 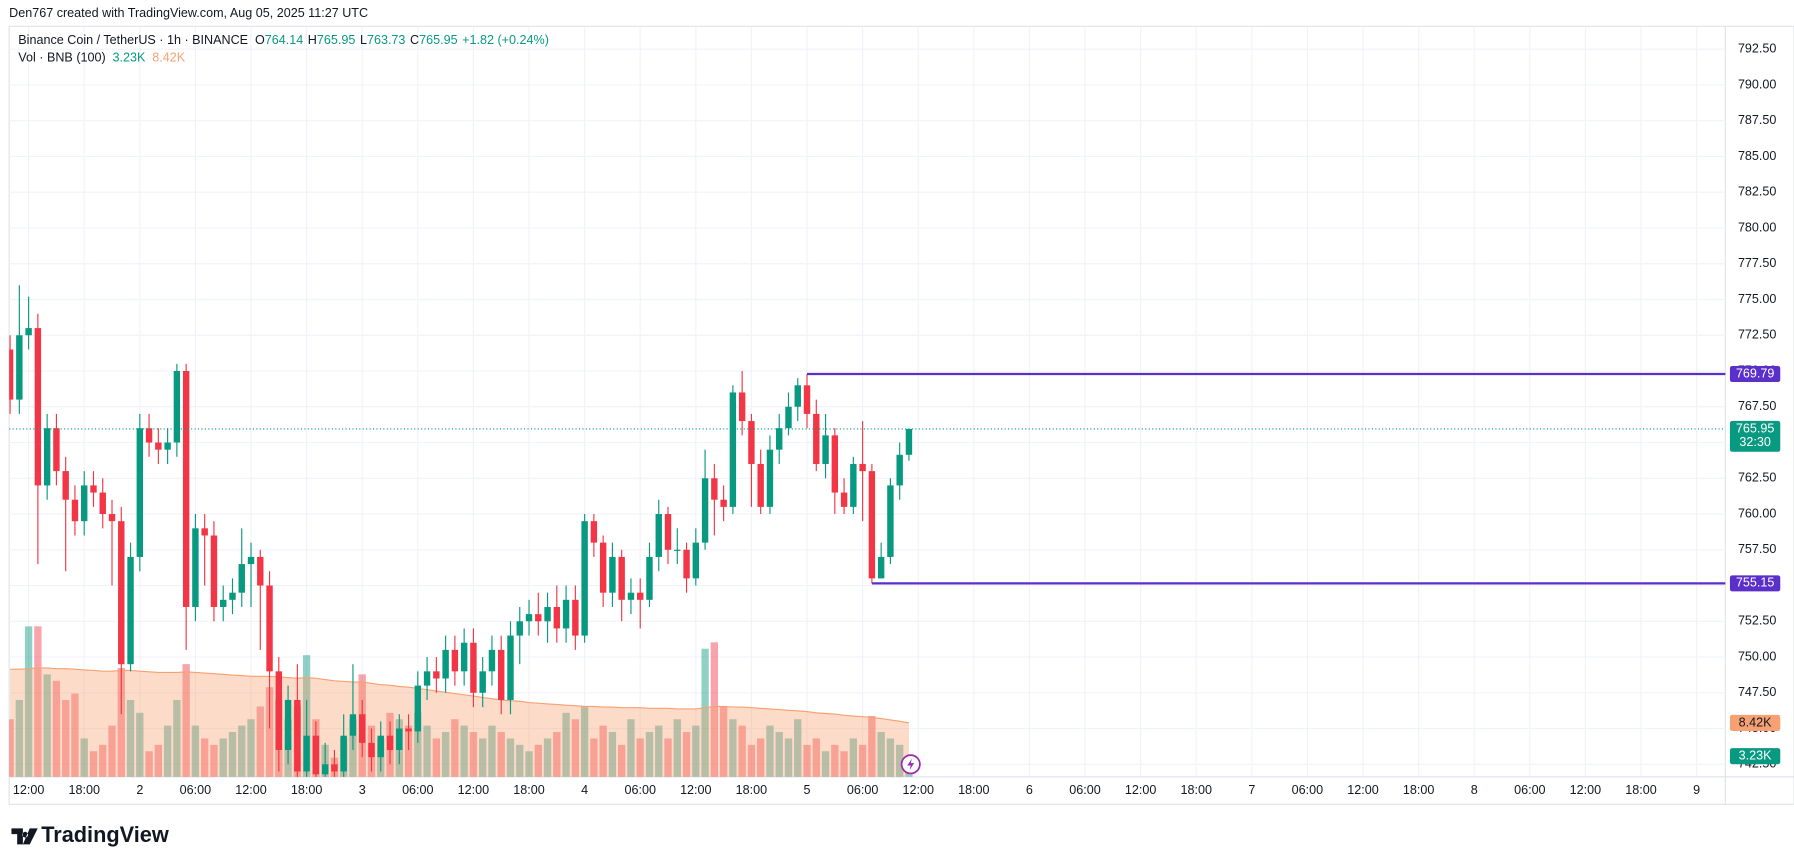 I want to click on level-tag-label: 755.15, so click(x=1755, y=583).